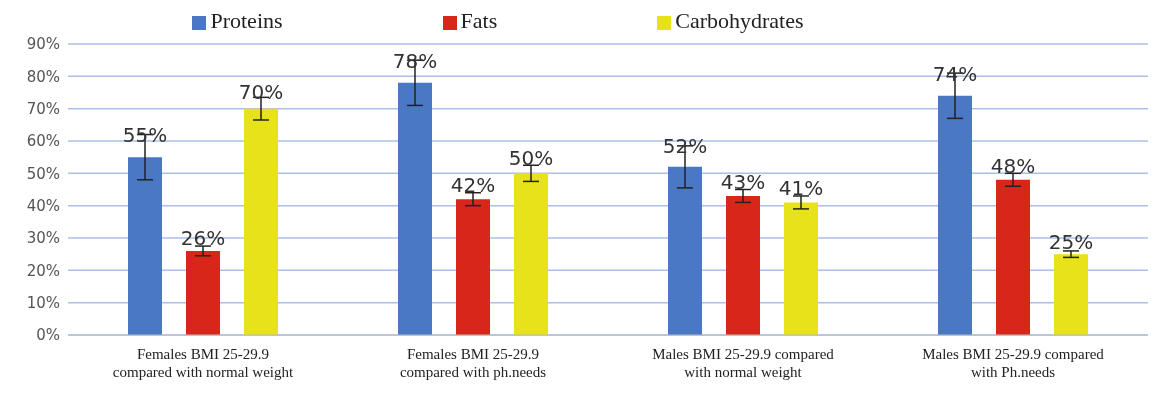 This screenshot has width=1165, height=419. I want to click on data-label: 43%, so click(743, 181).